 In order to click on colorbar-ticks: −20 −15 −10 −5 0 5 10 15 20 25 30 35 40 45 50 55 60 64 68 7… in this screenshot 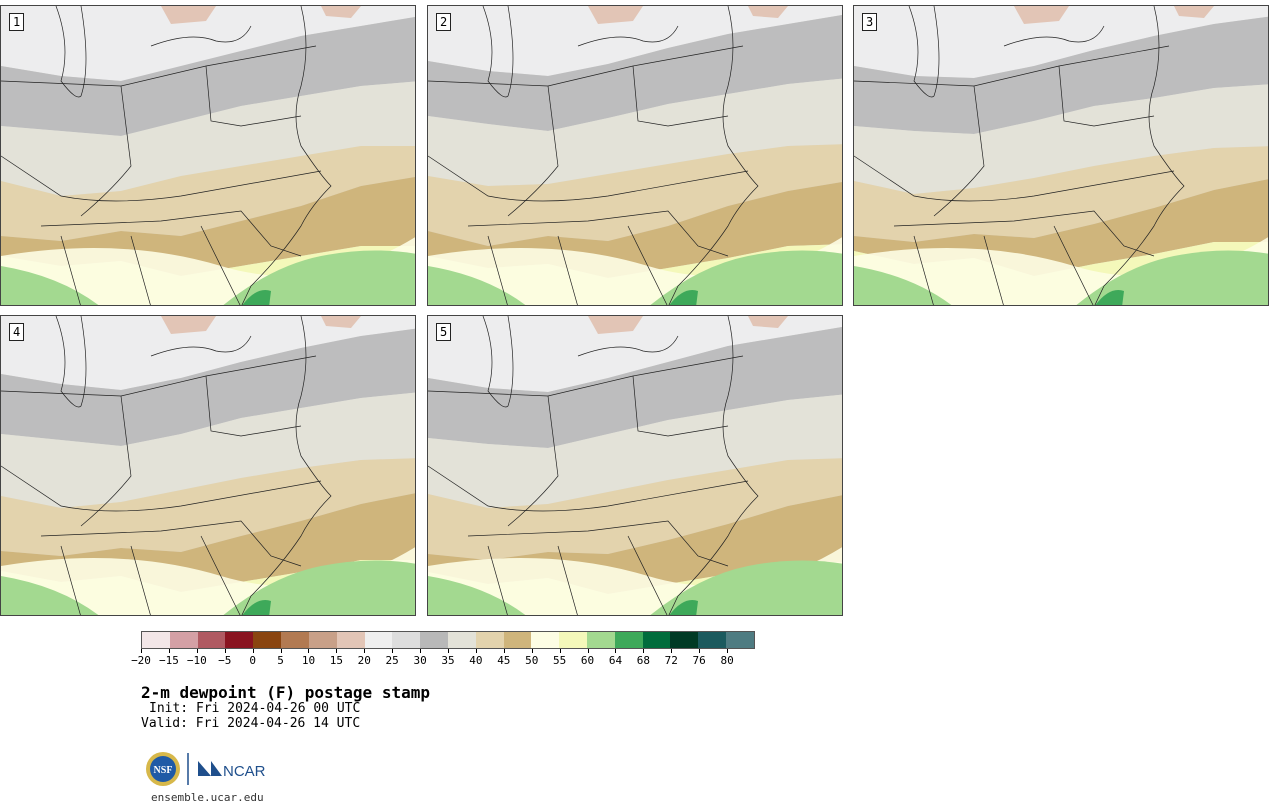, I will do `click(443, 659)`.